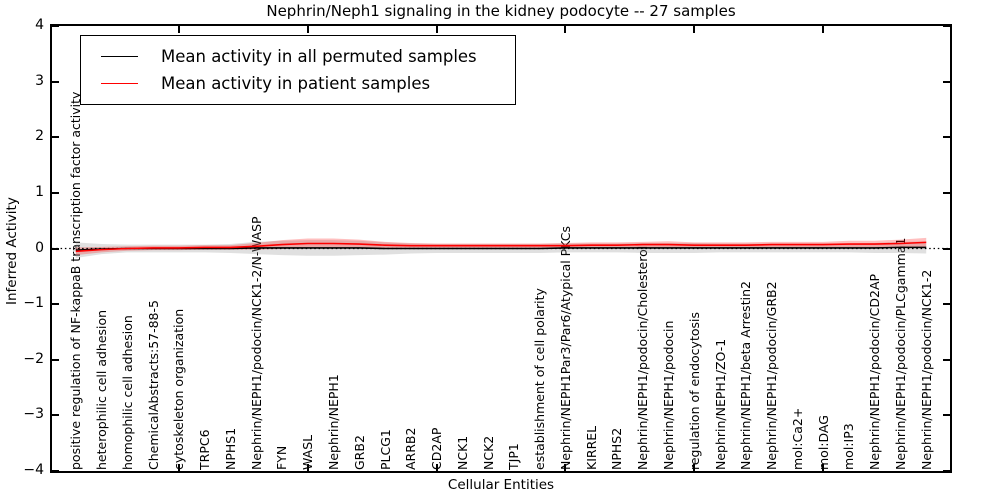 The image size is (1000, 500). I want to click on legend-line-sample-black, so click(119, 56).